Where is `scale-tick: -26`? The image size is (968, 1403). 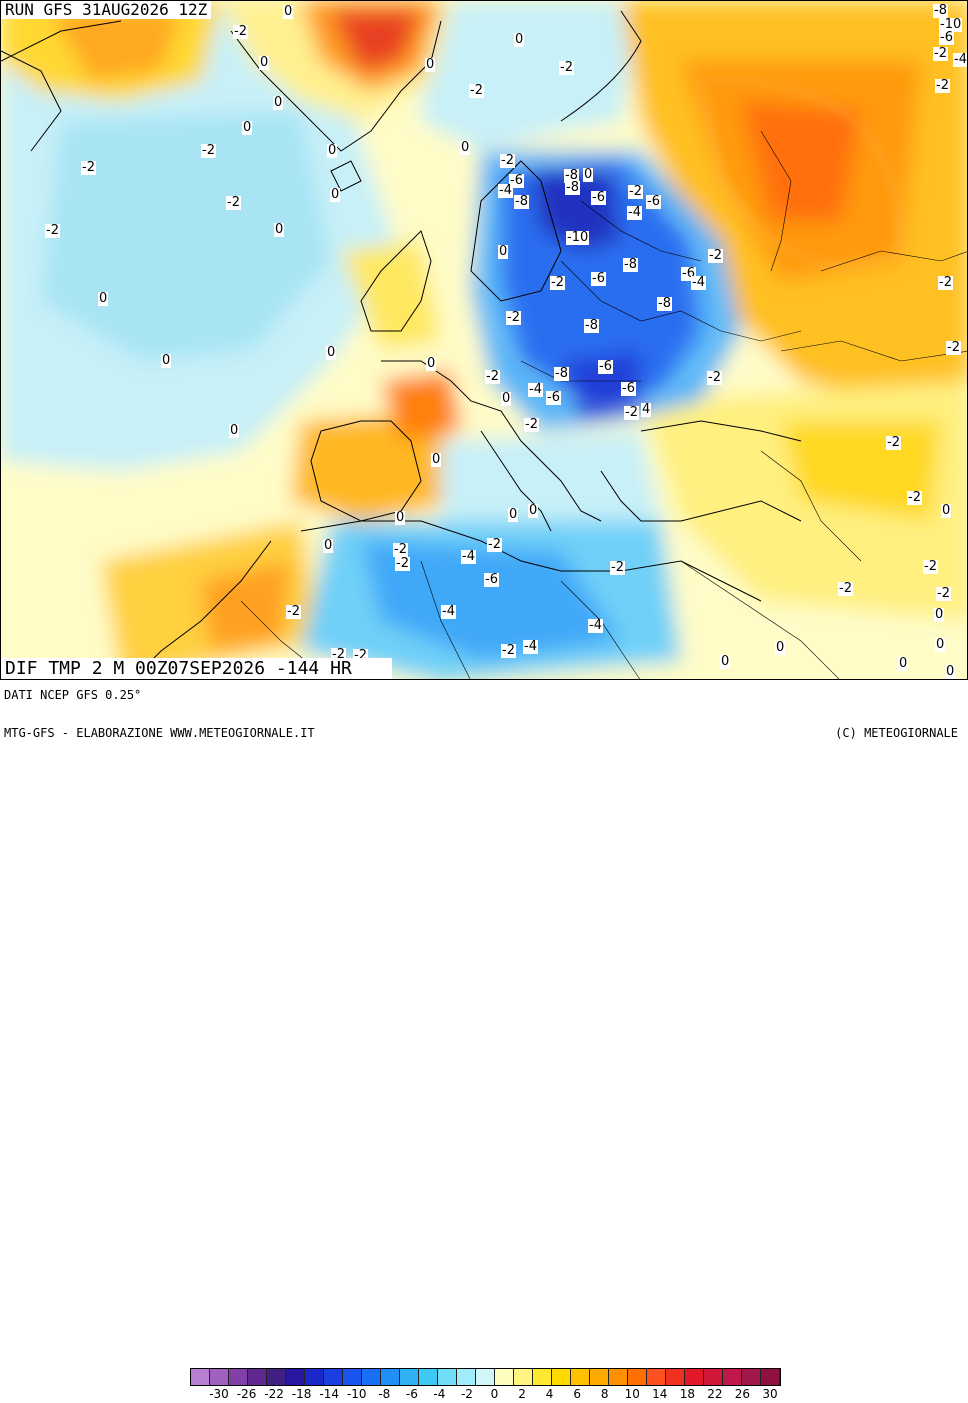
scale-tick: -26 is located at coordinates (247, 1394).